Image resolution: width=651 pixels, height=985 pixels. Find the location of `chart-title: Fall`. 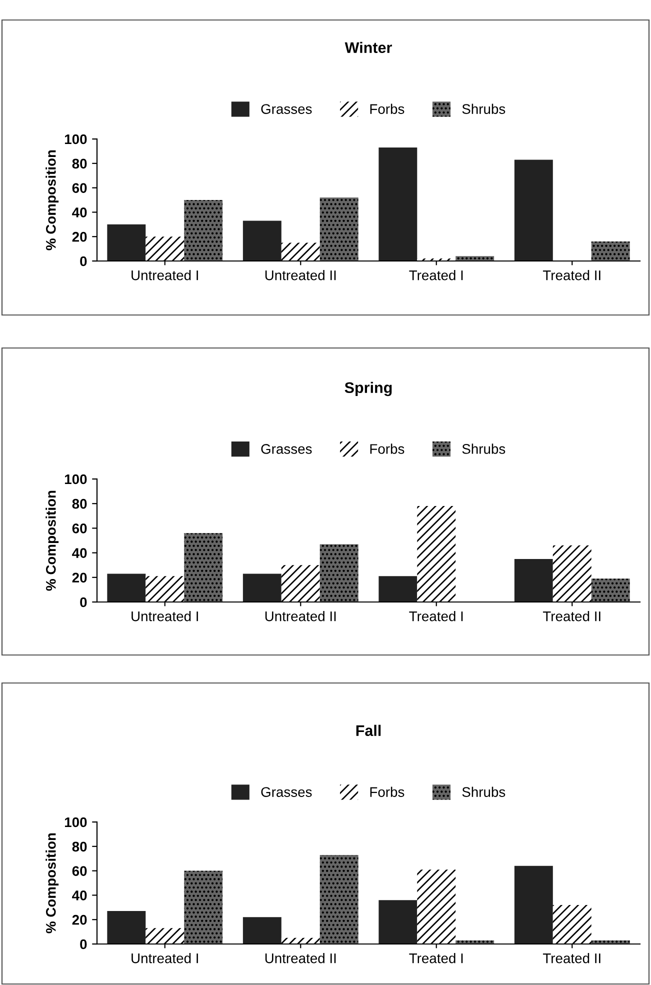

chart-title: Fall is located at coordinates (368, 730).